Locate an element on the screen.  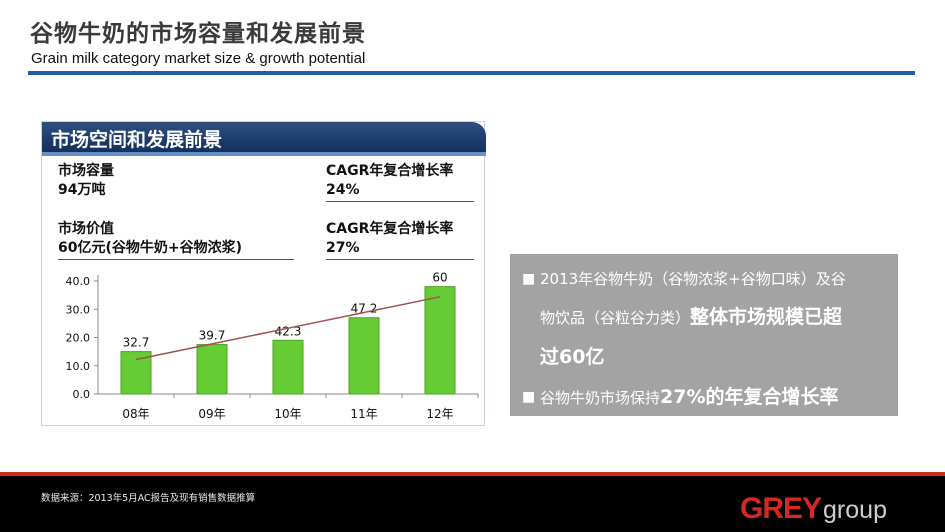
stat-market-value: 市场价值 60亿元(谷物牛奶+谷物浓浆) is located at coordinates (150, 239).